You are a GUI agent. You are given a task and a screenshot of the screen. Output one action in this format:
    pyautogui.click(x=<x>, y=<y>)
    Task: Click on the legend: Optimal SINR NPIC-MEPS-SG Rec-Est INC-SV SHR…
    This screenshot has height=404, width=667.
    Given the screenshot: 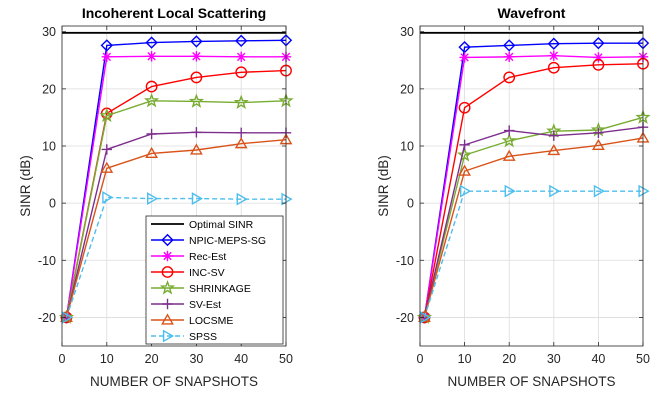 What is the action you would take?
    pyautogui.click(x=214, y=280)
    